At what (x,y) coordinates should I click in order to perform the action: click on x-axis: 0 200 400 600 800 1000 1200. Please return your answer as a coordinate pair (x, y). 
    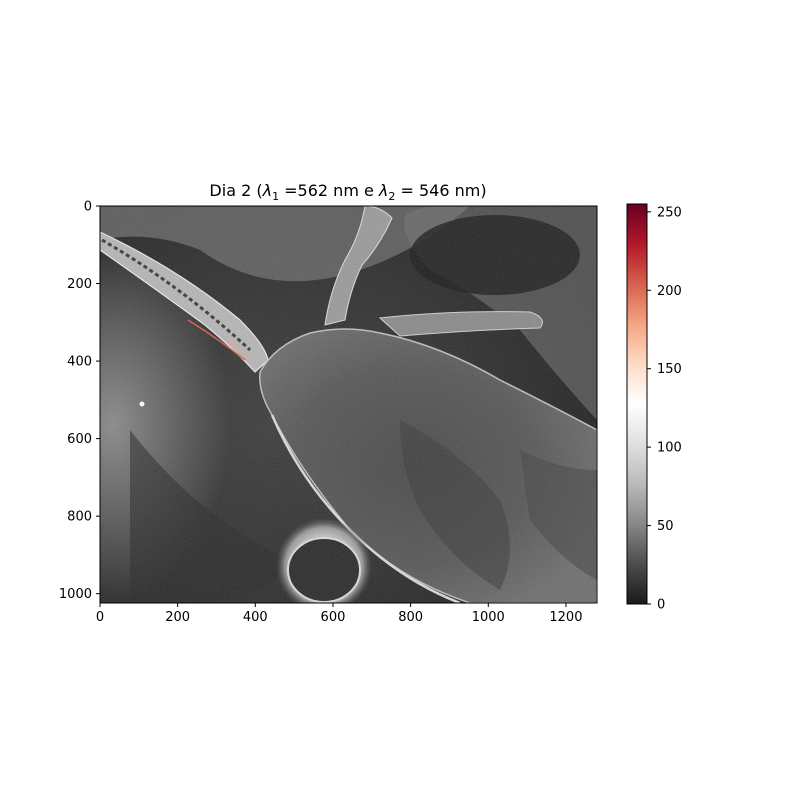
    Looking at the image, I should click on (339, 614).